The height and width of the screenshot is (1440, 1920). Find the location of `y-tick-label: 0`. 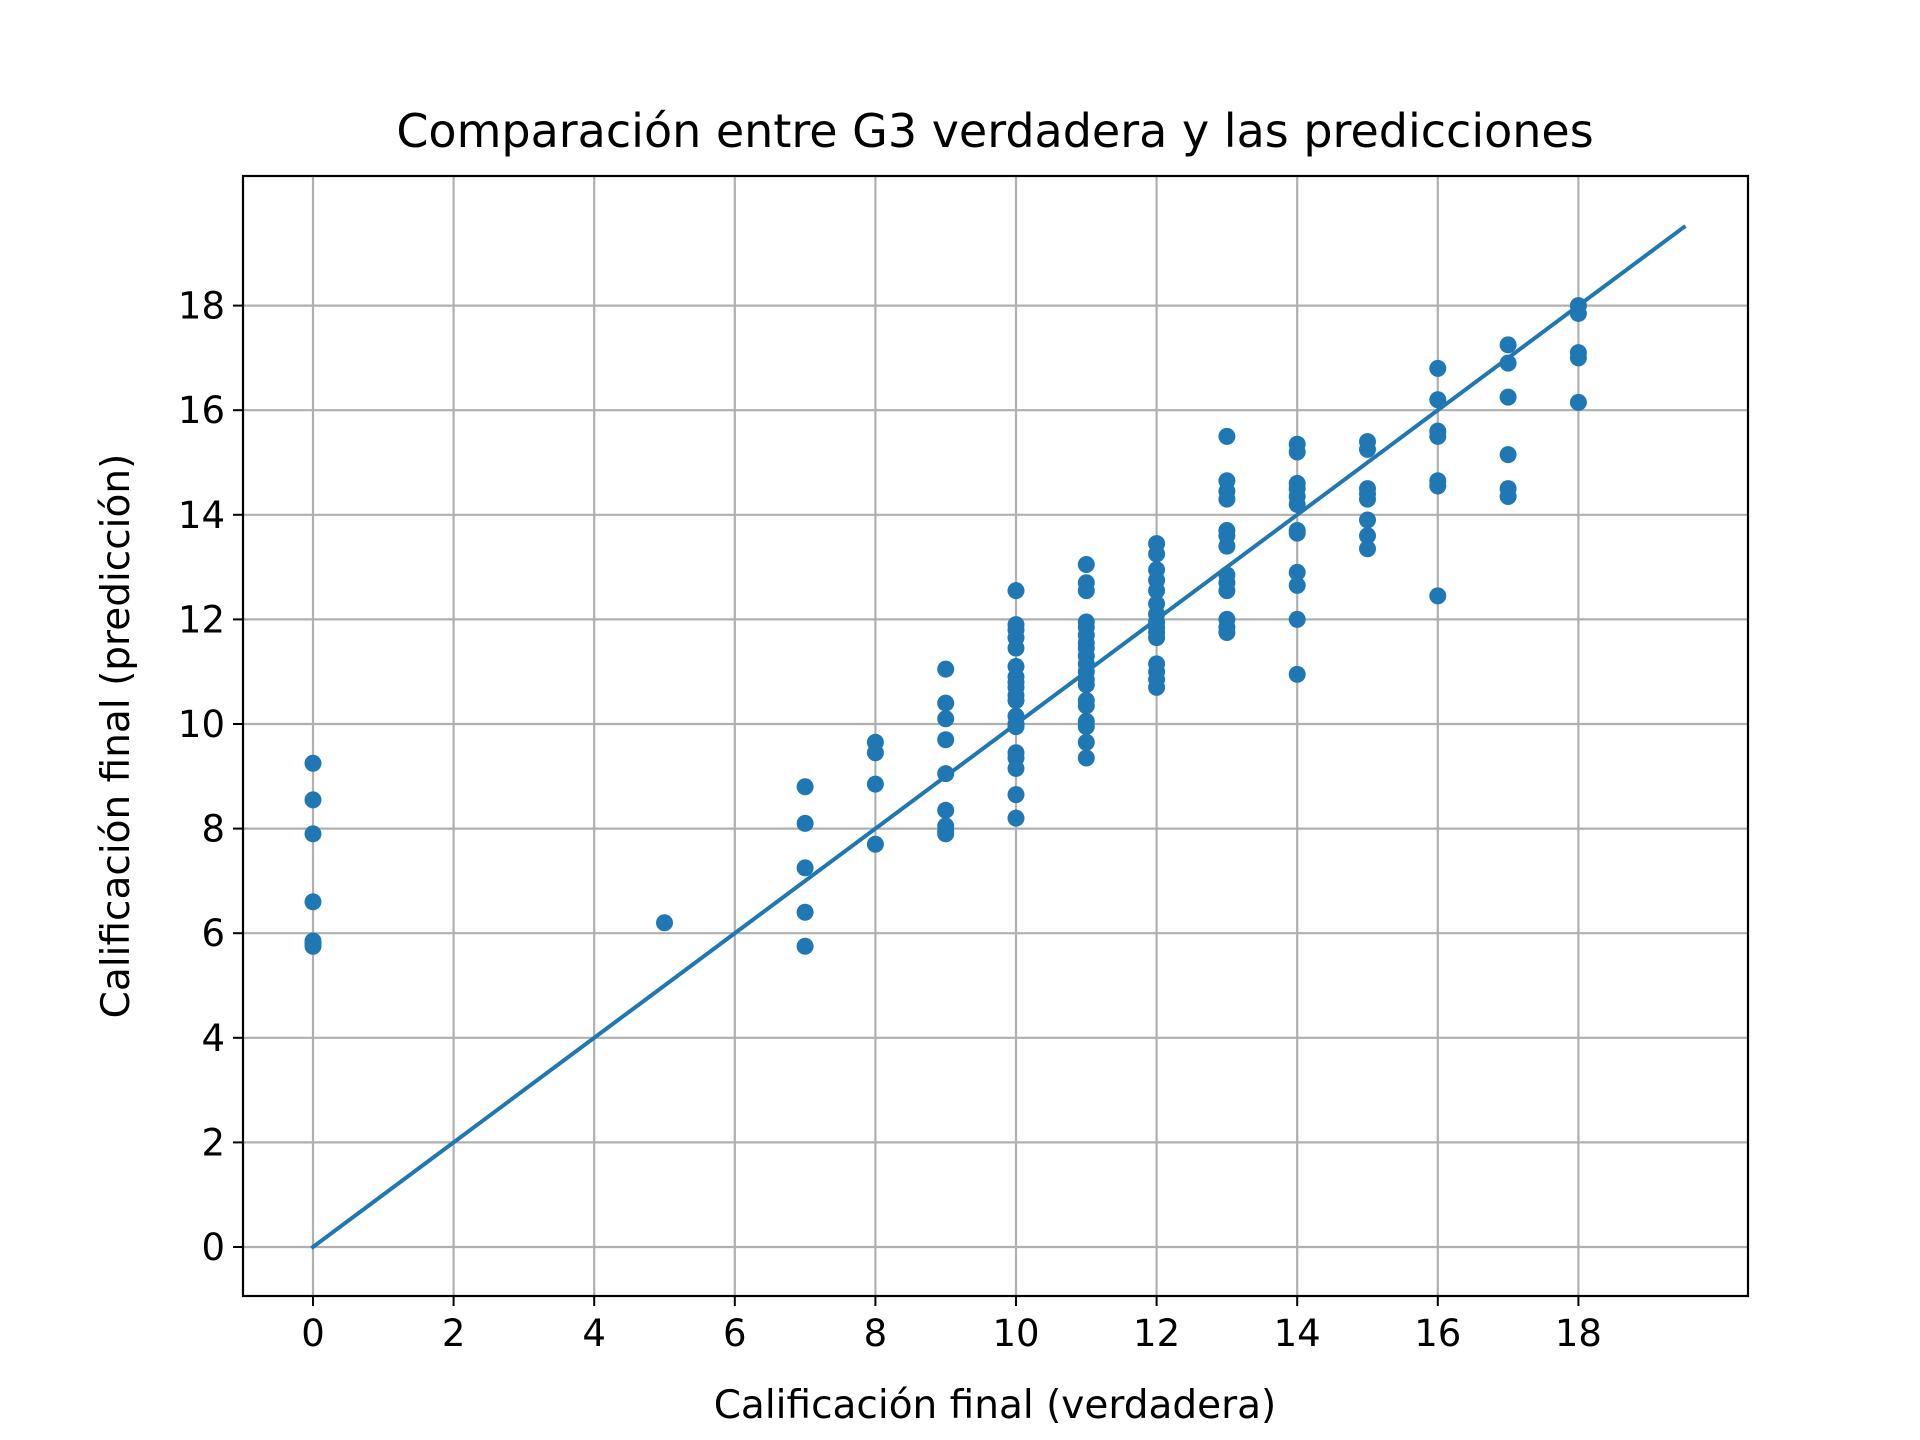

y-tick-label: 0 is located at coordinates (213, 1247).